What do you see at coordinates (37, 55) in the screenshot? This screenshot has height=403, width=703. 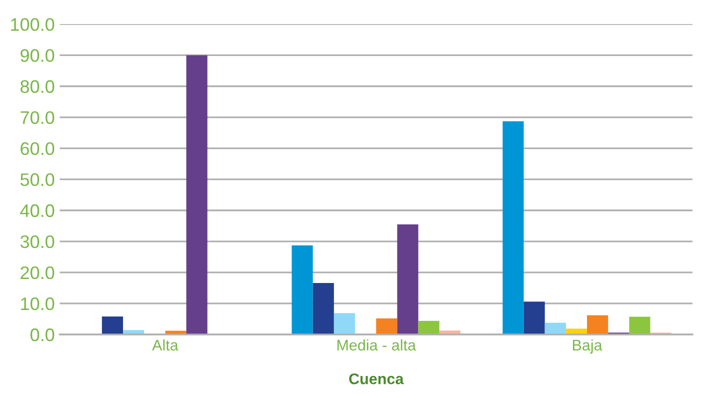 I see `y-tick-label: 90.0` at bounding box center [37, 55].